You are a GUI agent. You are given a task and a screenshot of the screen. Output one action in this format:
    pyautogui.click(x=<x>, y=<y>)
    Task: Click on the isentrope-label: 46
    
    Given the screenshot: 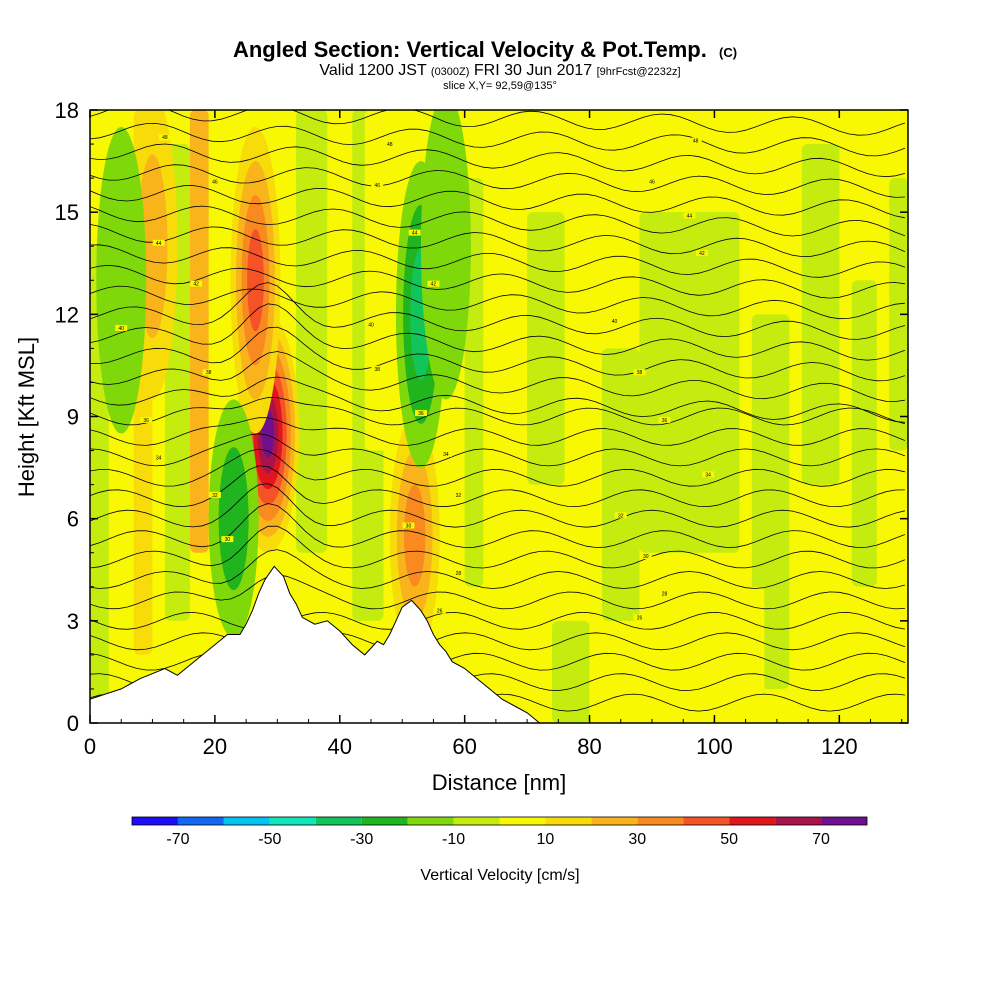 What is the action you would take?
    pyautogui.click(x=652, y=183)
    